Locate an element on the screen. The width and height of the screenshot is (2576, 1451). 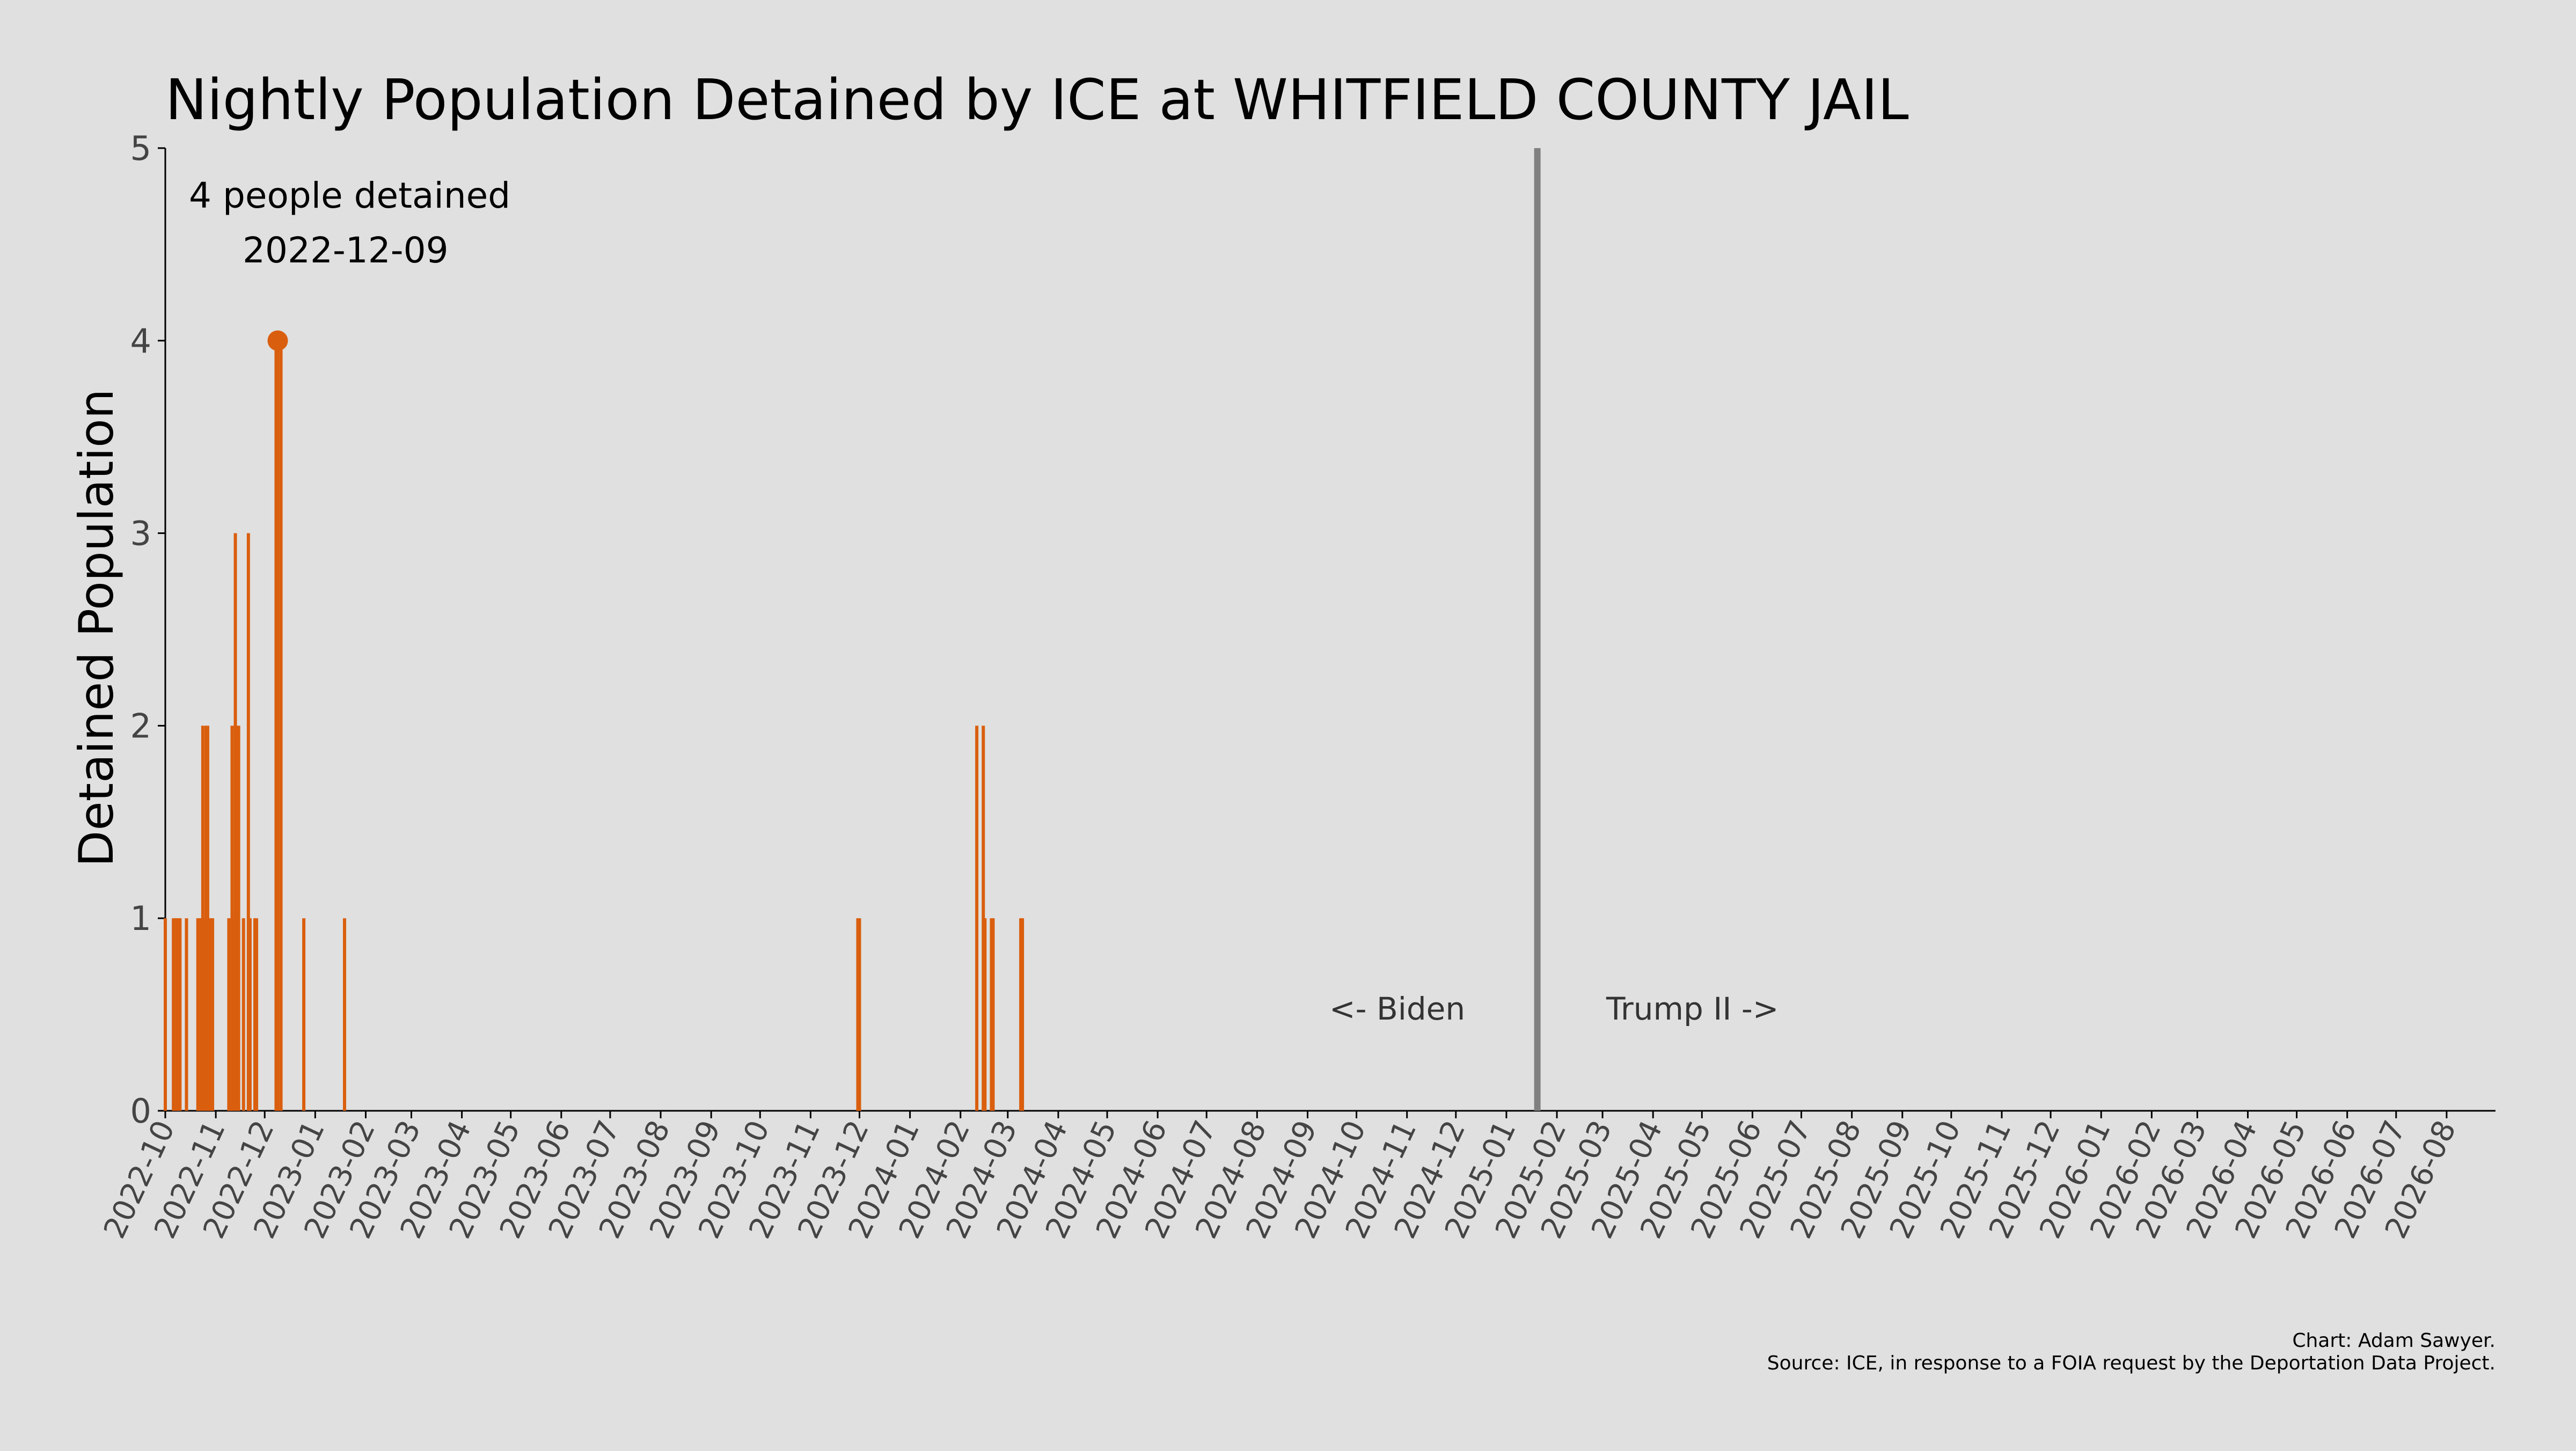
annotation-date: 2022-12-09 is located at coordinates (346, 251).